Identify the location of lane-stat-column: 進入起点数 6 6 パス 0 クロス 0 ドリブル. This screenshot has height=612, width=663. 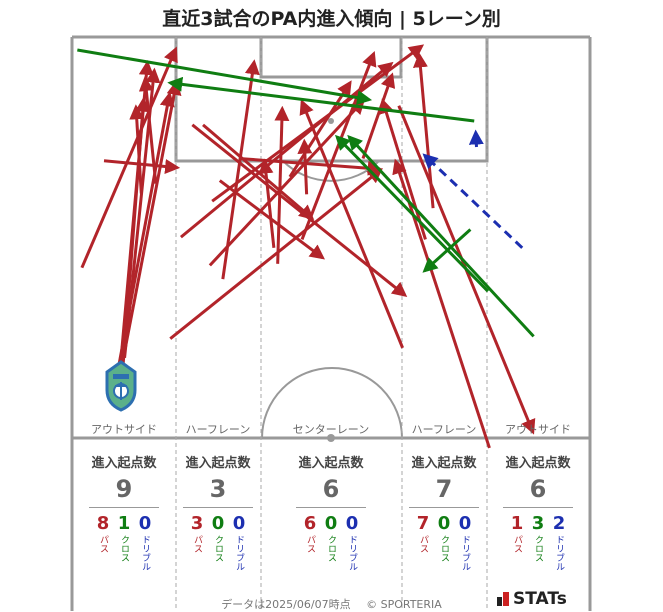
(331, 511).